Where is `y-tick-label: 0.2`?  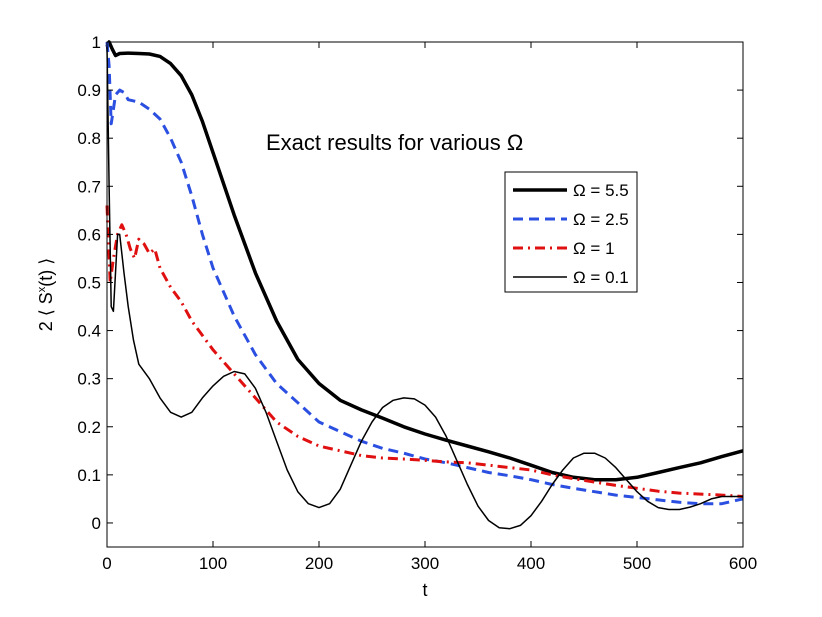 y-tick-label: 0.2 is located at coordinates (89, 427).